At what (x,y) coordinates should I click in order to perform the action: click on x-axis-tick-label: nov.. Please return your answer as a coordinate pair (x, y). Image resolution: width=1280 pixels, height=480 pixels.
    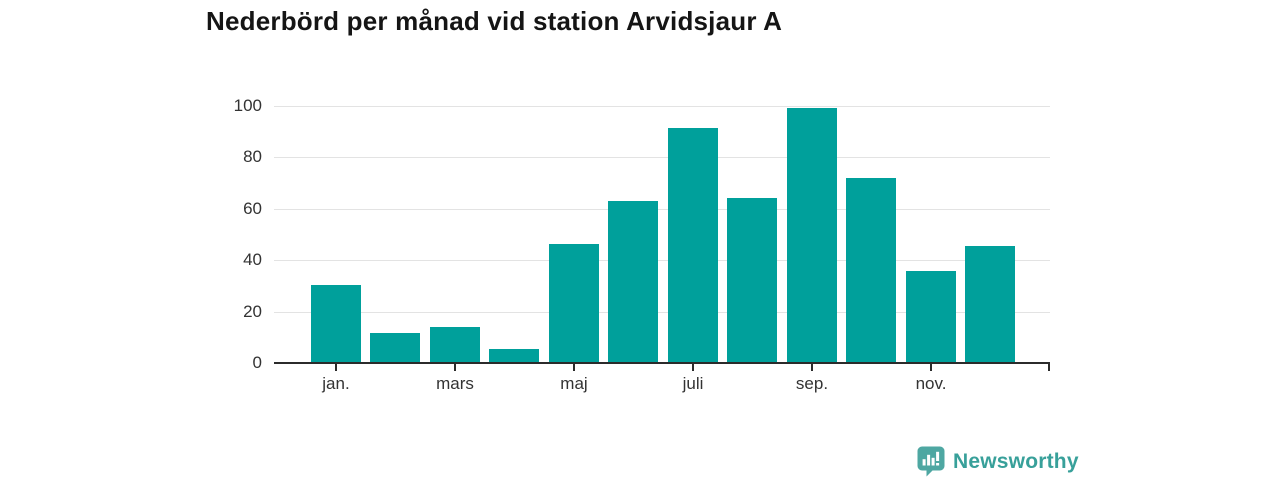
    Looking at the image, I should click on (931, 383).